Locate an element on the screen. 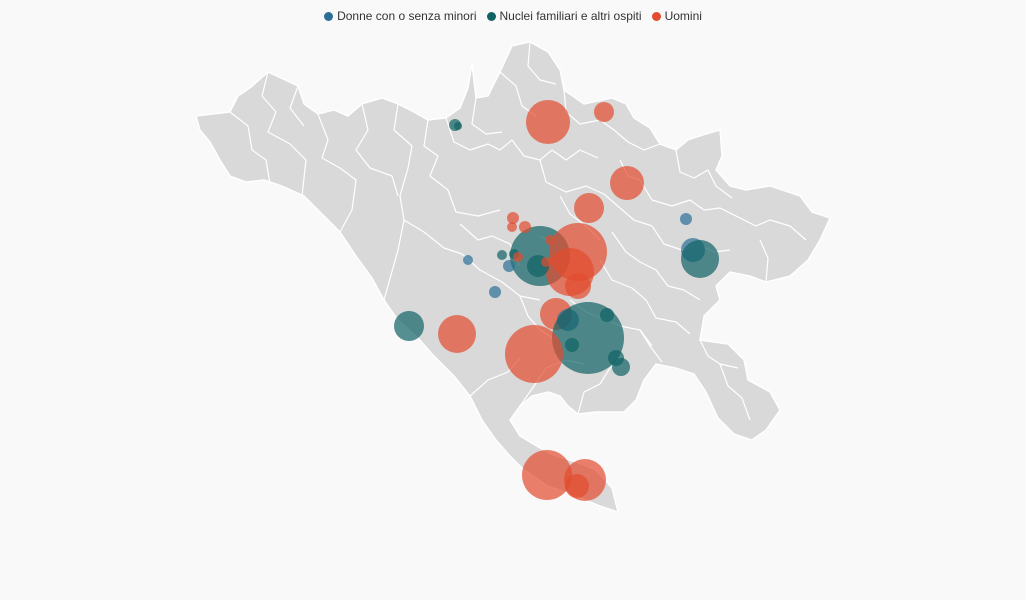 This screenshot has width=1026, height=600. legend-item: Donne con o senza minori is located at coordinates (400, 16).